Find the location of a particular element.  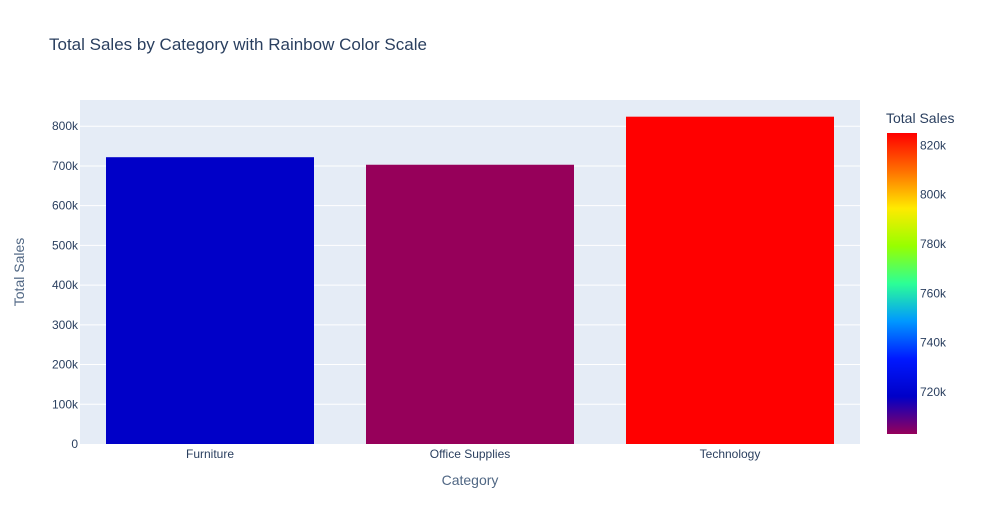

x-tick-label: Technology is located at coordinates (730, 454).